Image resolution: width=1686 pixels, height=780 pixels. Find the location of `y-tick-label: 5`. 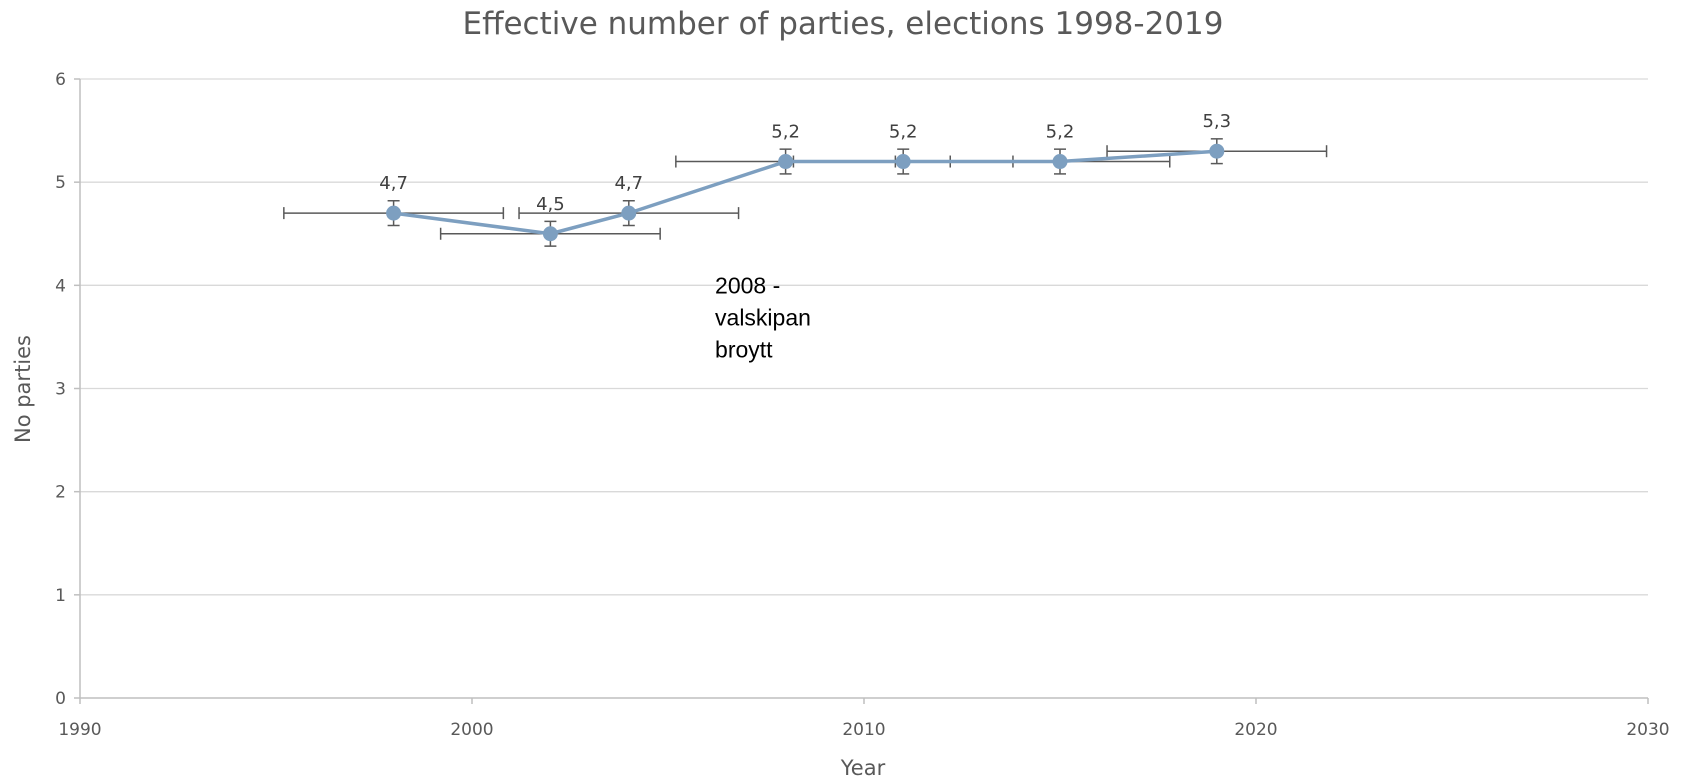

y-tick-label: 5 is located at coordinates (60, 183).